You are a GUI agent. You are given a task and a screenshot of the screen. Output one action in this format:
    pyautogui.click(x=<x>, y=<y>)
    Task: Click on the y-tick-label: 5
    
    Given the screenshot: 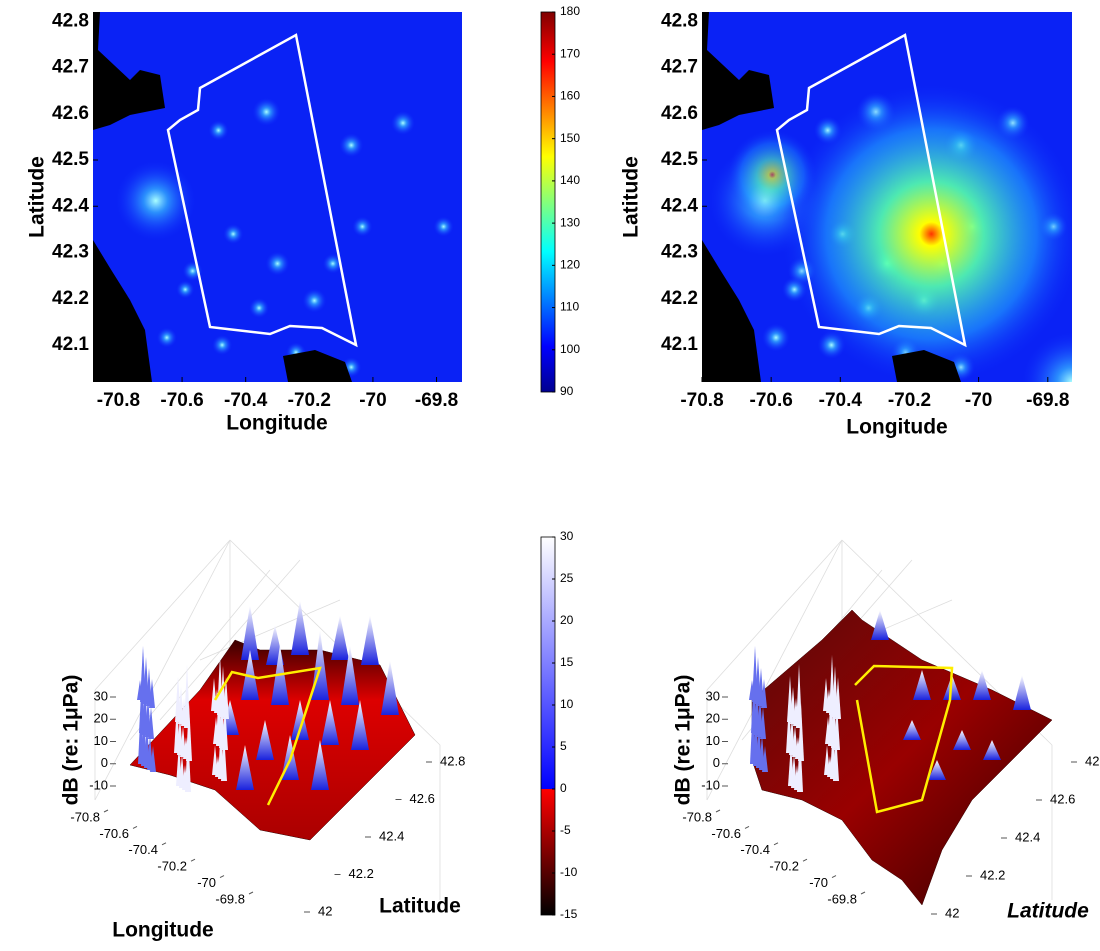 What is the action you would take?
    pyautogui.click(x=563, y=746)
    